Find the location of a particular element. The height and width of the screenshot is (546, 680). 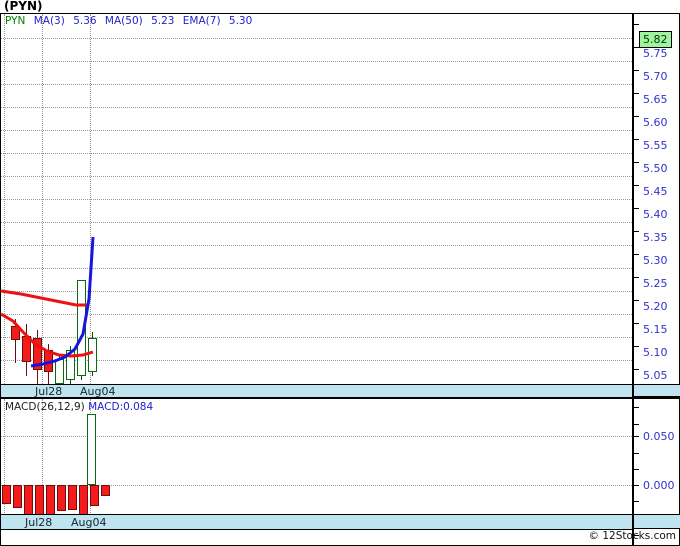

macd-tick-label: 0.050 is located at coordinates (659, 436).